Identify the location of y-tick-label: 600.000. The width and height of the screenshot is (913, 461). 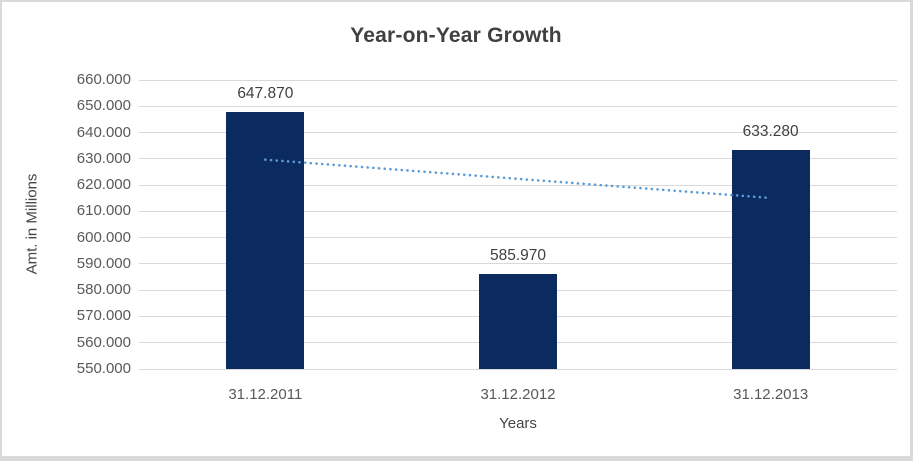
(103, 237).